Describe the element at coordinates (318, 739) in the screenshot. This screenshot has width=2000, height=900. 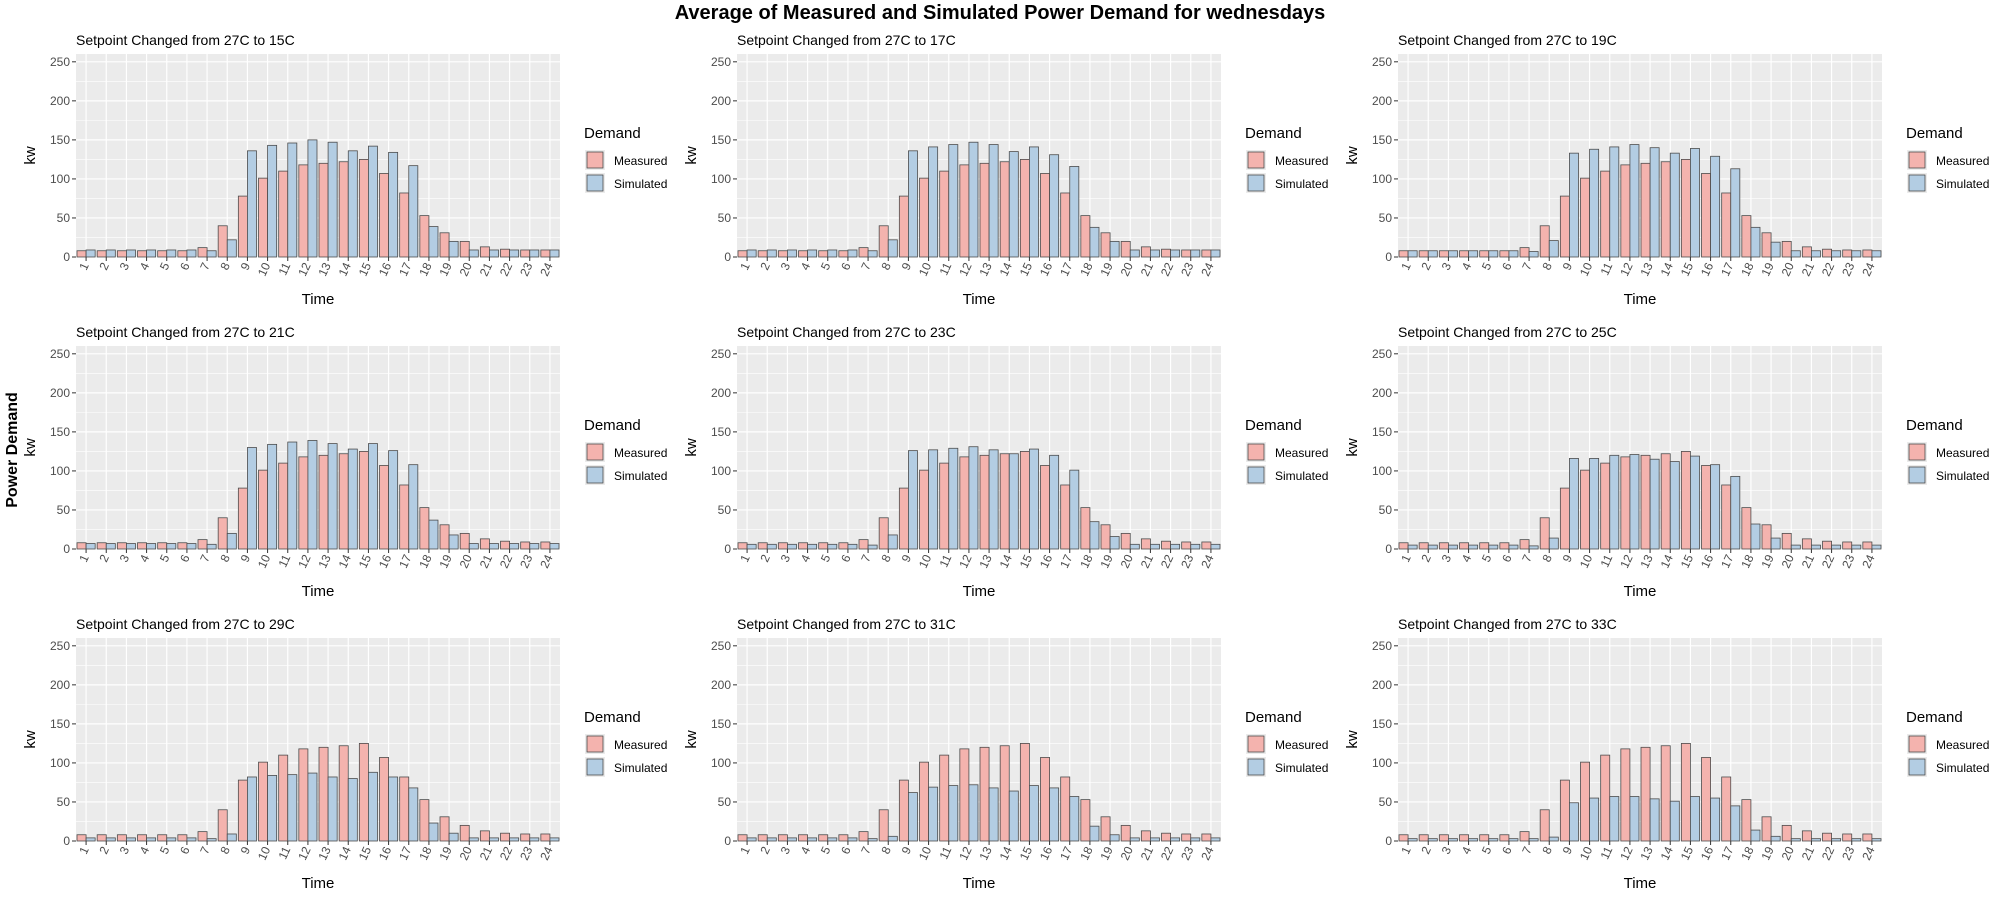
I see `panel-background` at that location.